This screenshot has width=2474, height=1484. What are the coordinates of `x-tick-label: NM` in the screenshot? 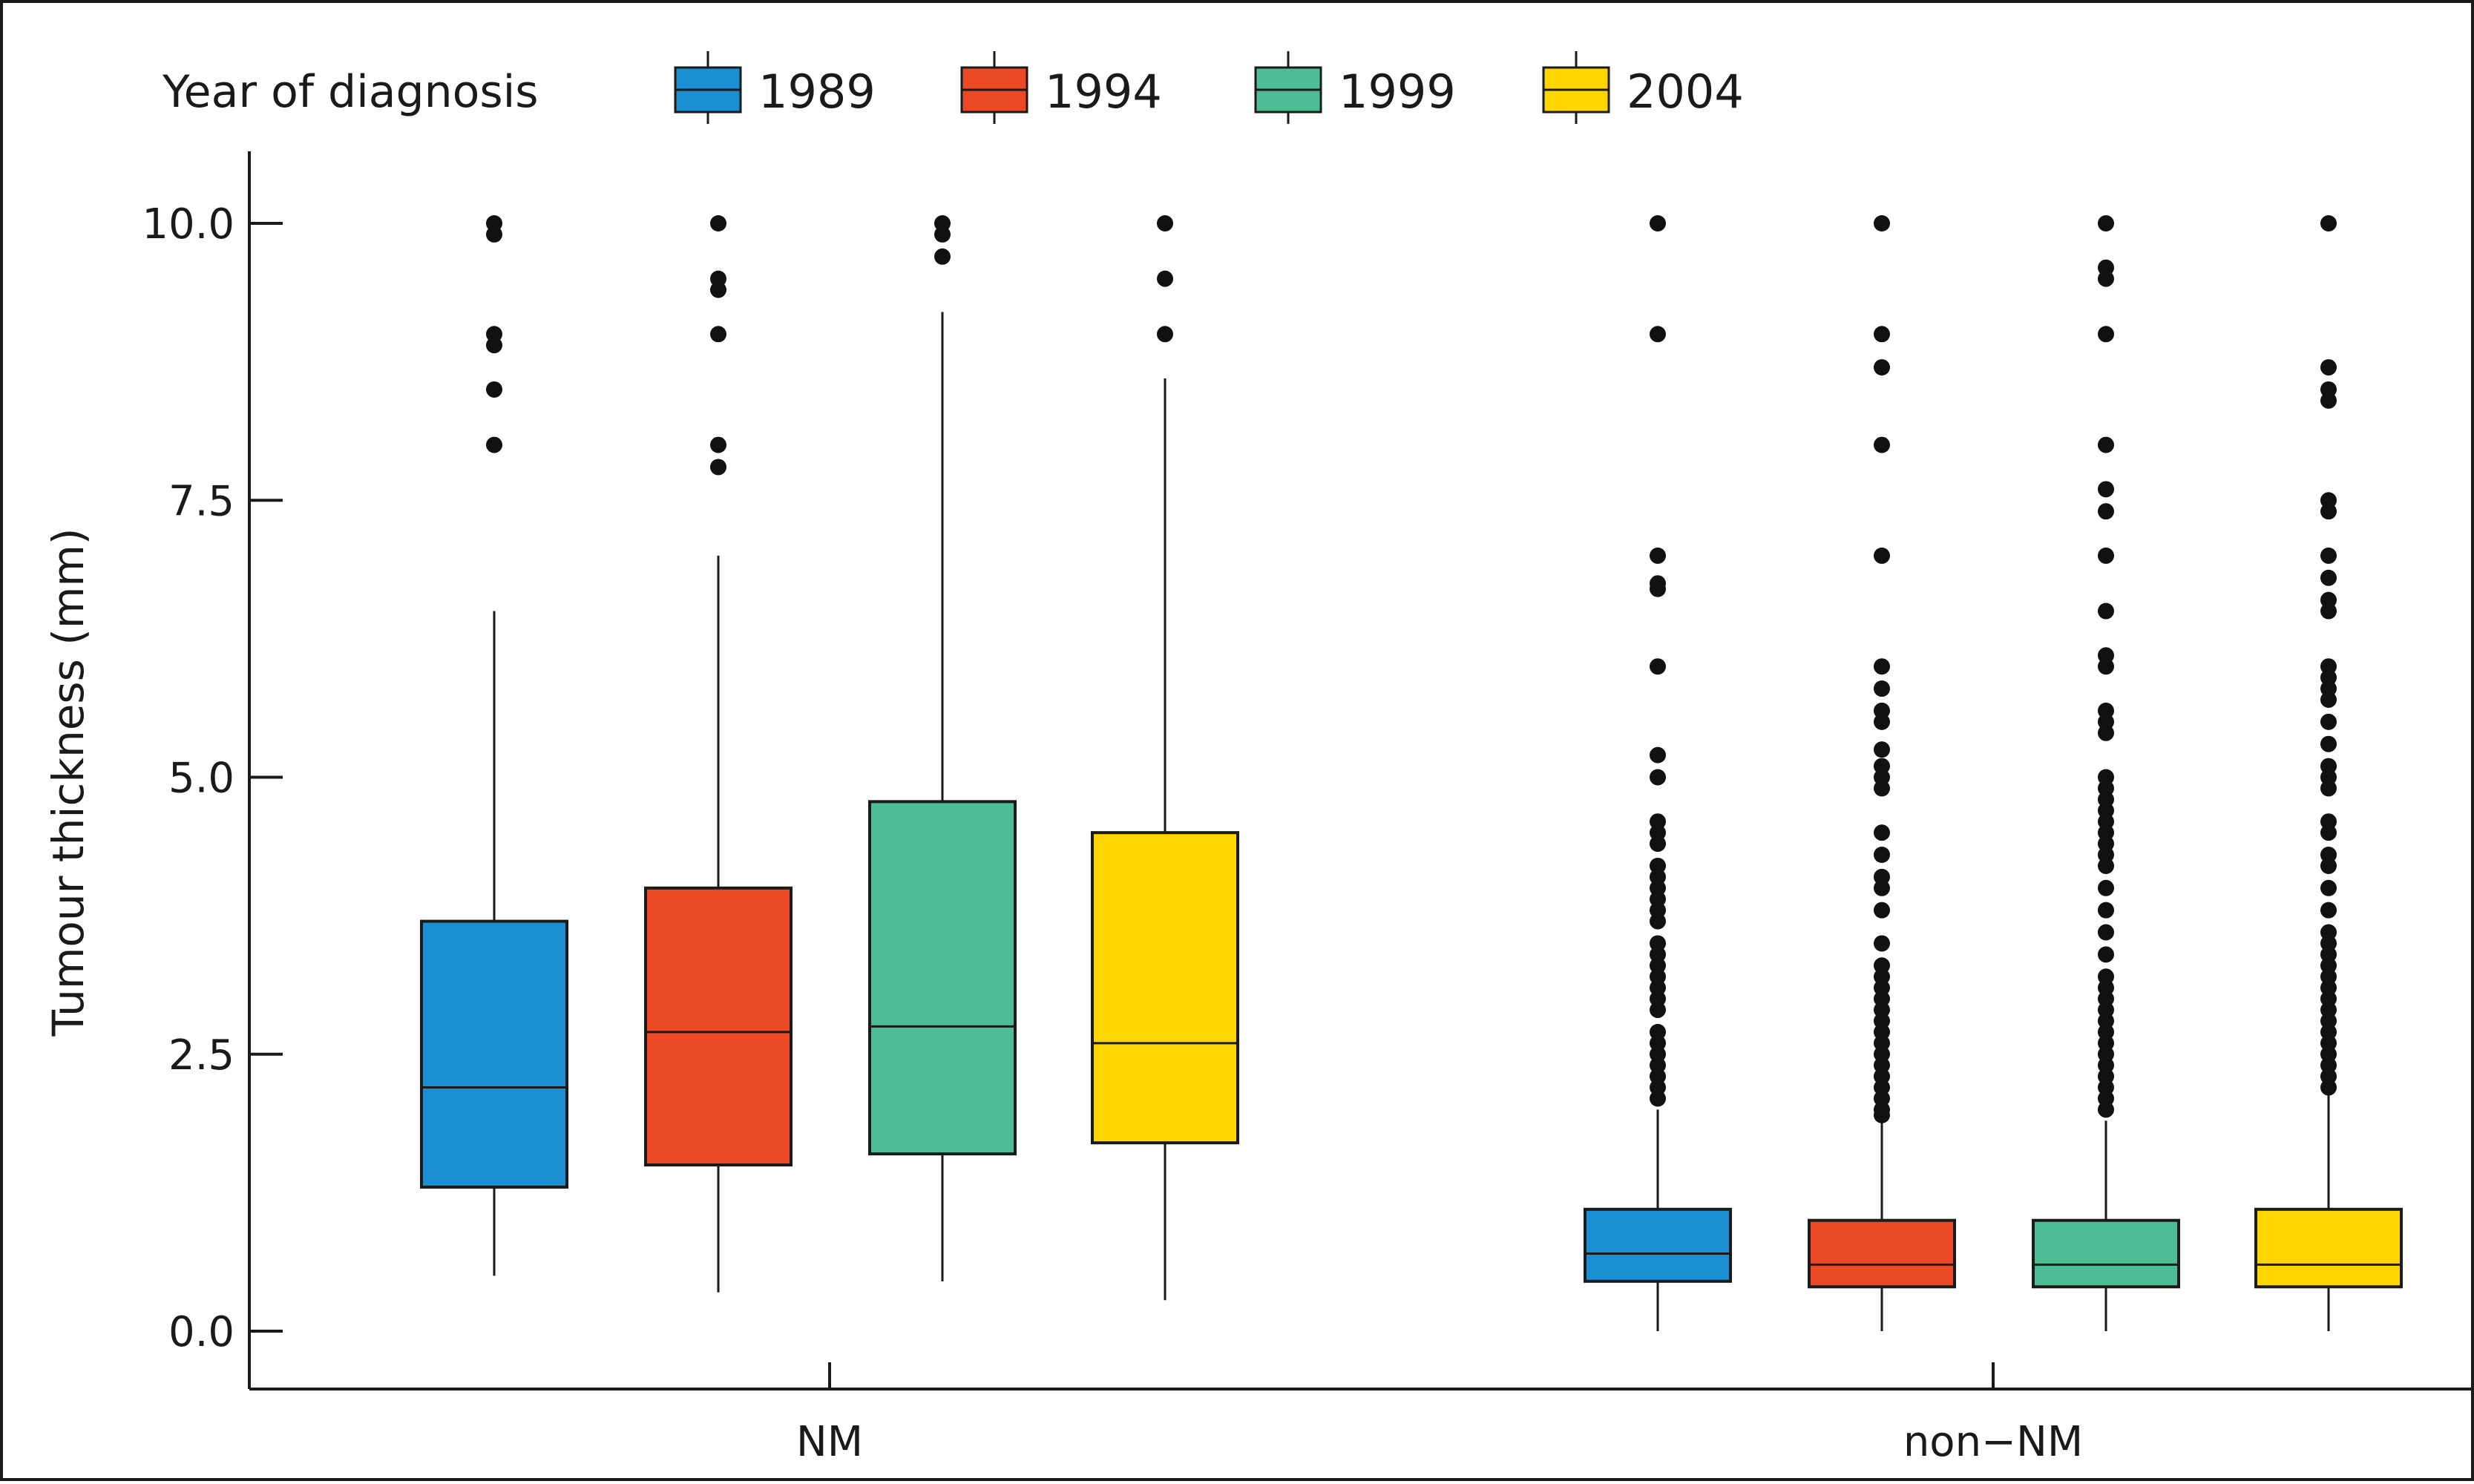 It's located at (829, 1442).